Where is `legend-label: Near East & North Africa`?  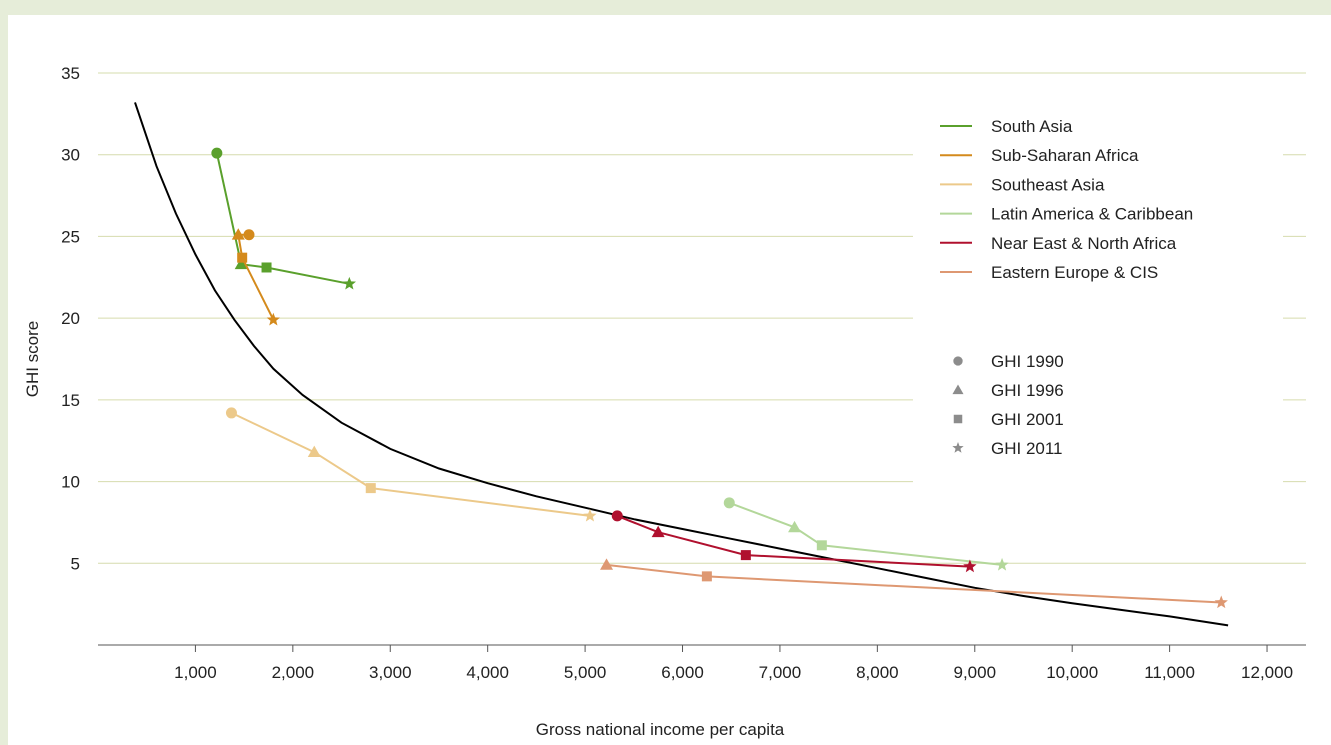 legend-label: Near East & North Africa is located at coordinates (1084, 243).